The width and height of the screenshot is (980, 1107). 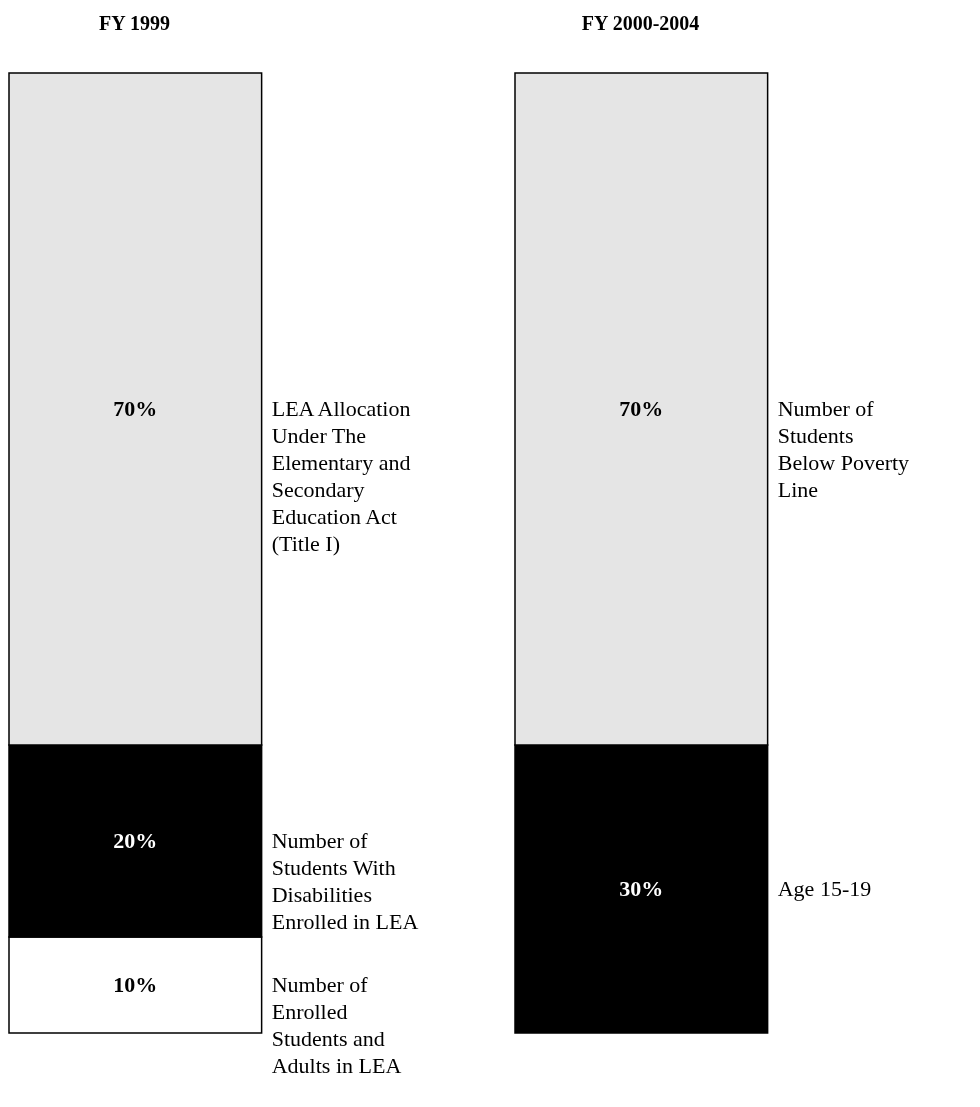 What do you see at coordinates (135, 23) in the screenshot?
I see `chart-title: FY 1999` at bounding box center [135, 23].